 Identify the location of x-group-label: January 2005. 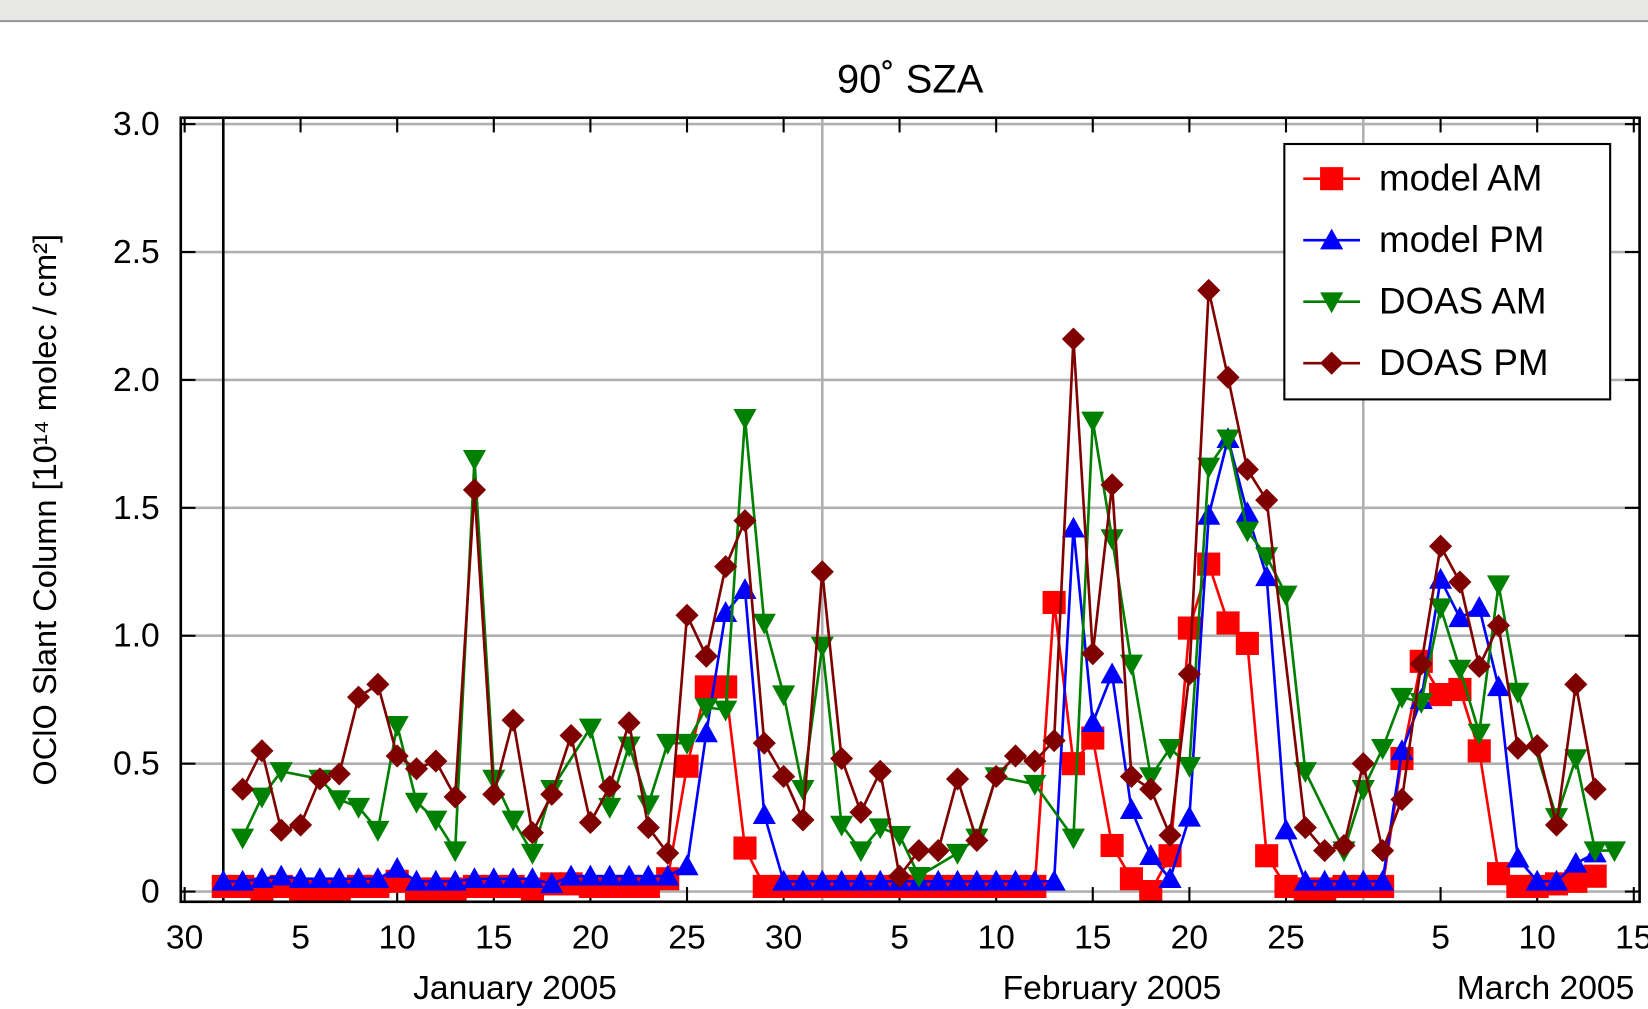
(515, 988).